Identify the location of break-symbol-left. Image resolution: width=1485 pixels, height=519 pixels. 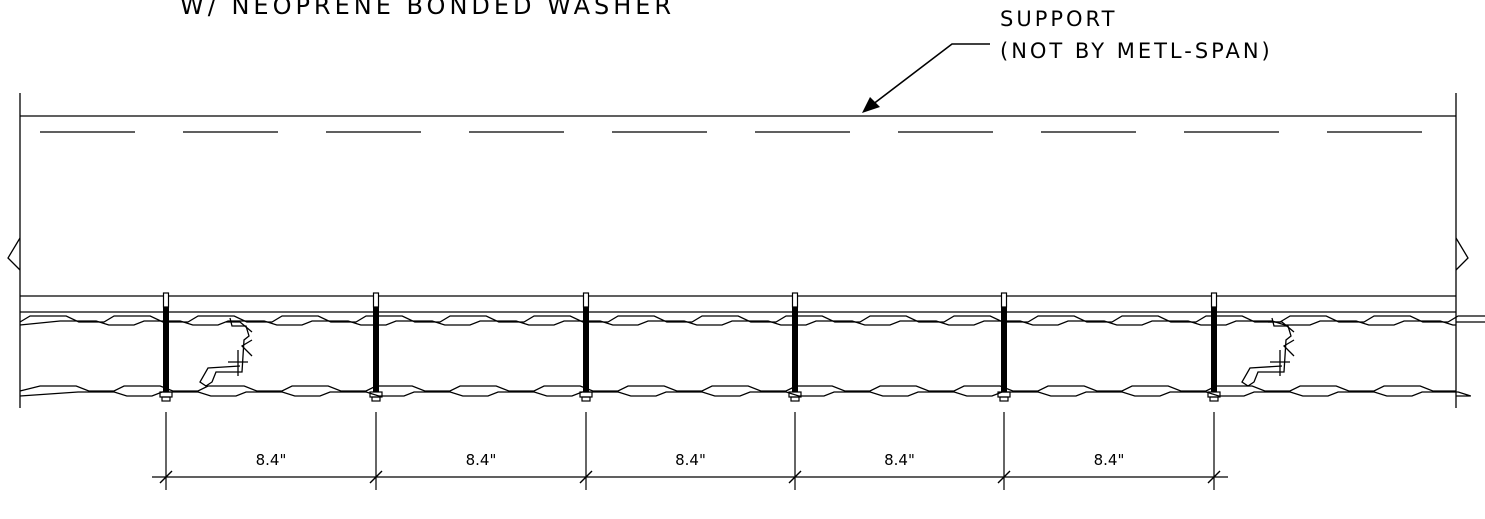
(14, 254).